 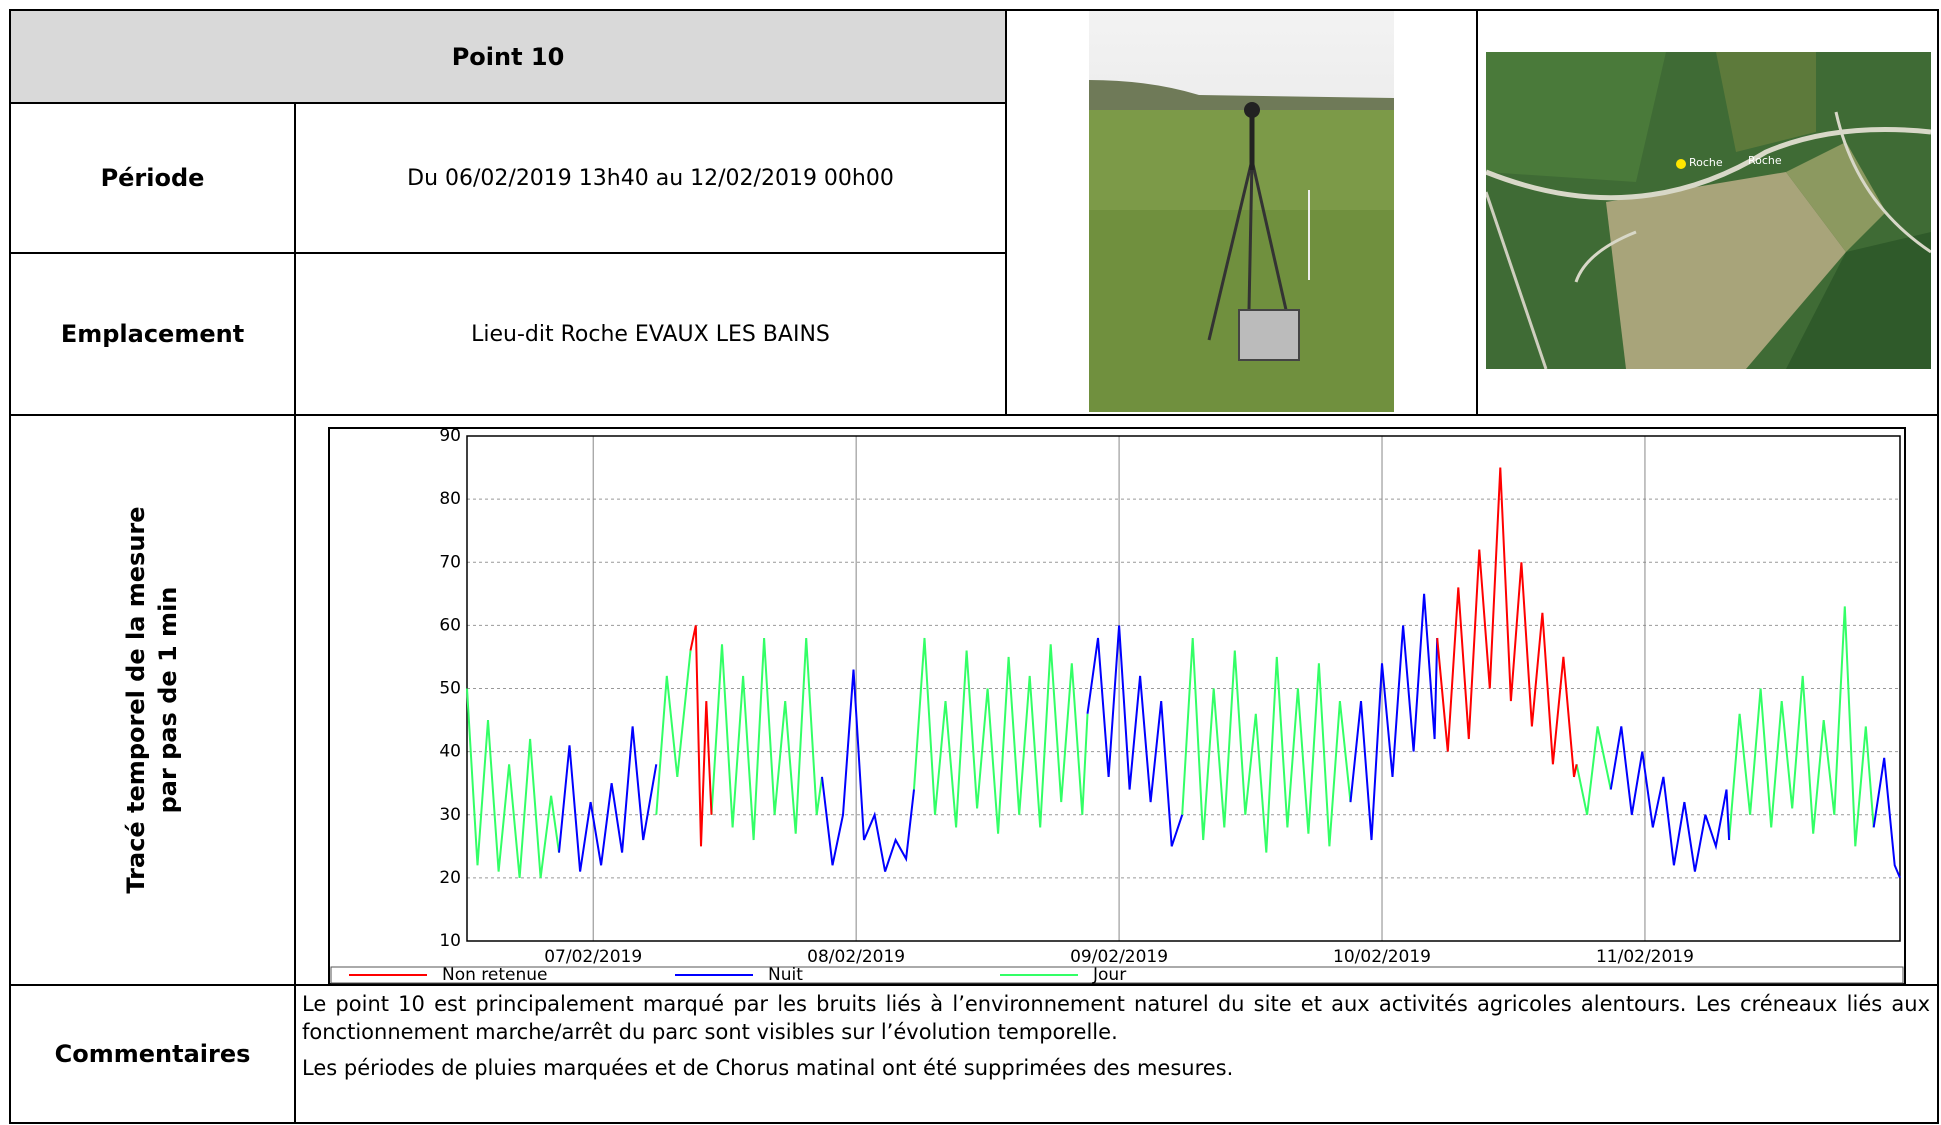 I want to click on header-title: Point 10, so click(x=508, y=56).